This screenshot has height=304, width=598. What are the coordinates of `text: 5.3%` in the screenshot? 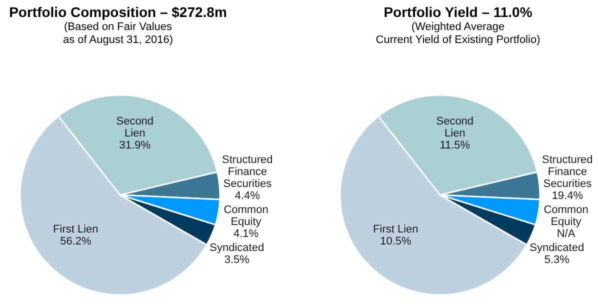 It's located at (557, 260).